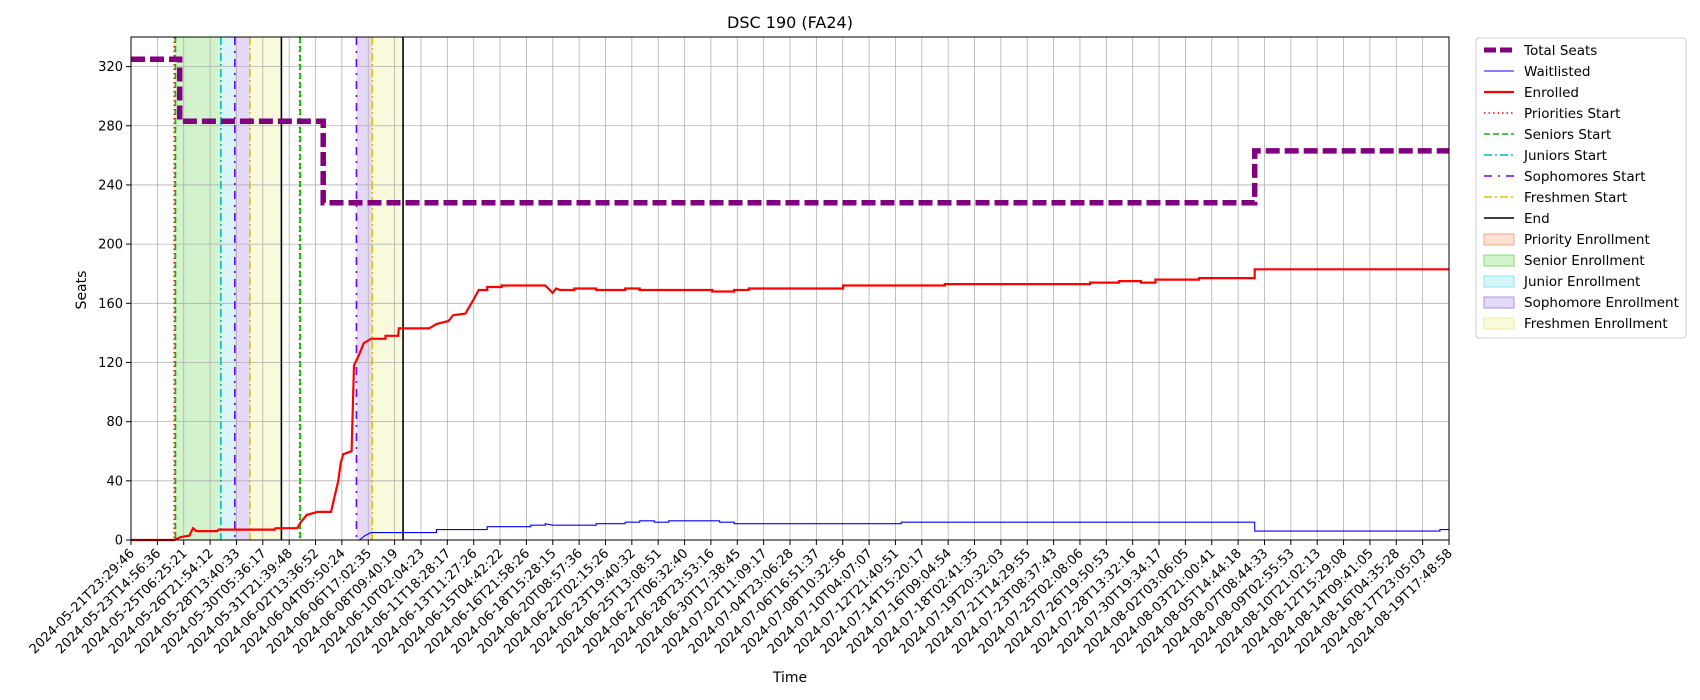 This screenshot has width=1700, height=700. I want to click on legend-label: Waitlisted, so click(1557, 72).